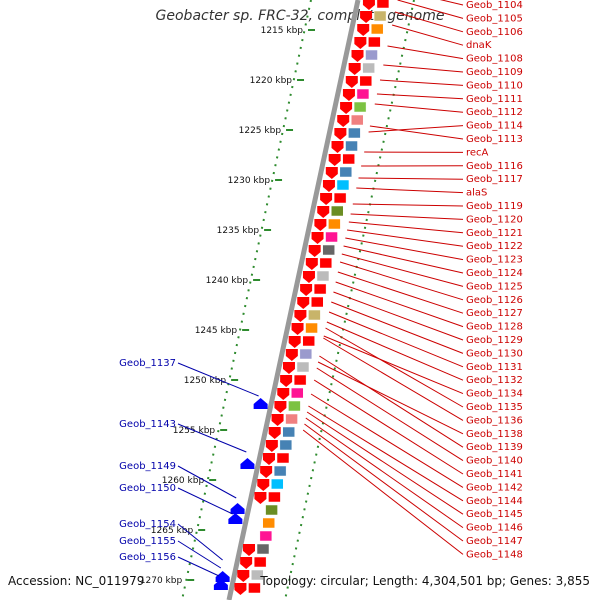 The width and height of the screenshot is (600, 600). Describe the element at coordinates (494, 434) in the screenshot. I see `gene-label: Geob_1138` at that location.